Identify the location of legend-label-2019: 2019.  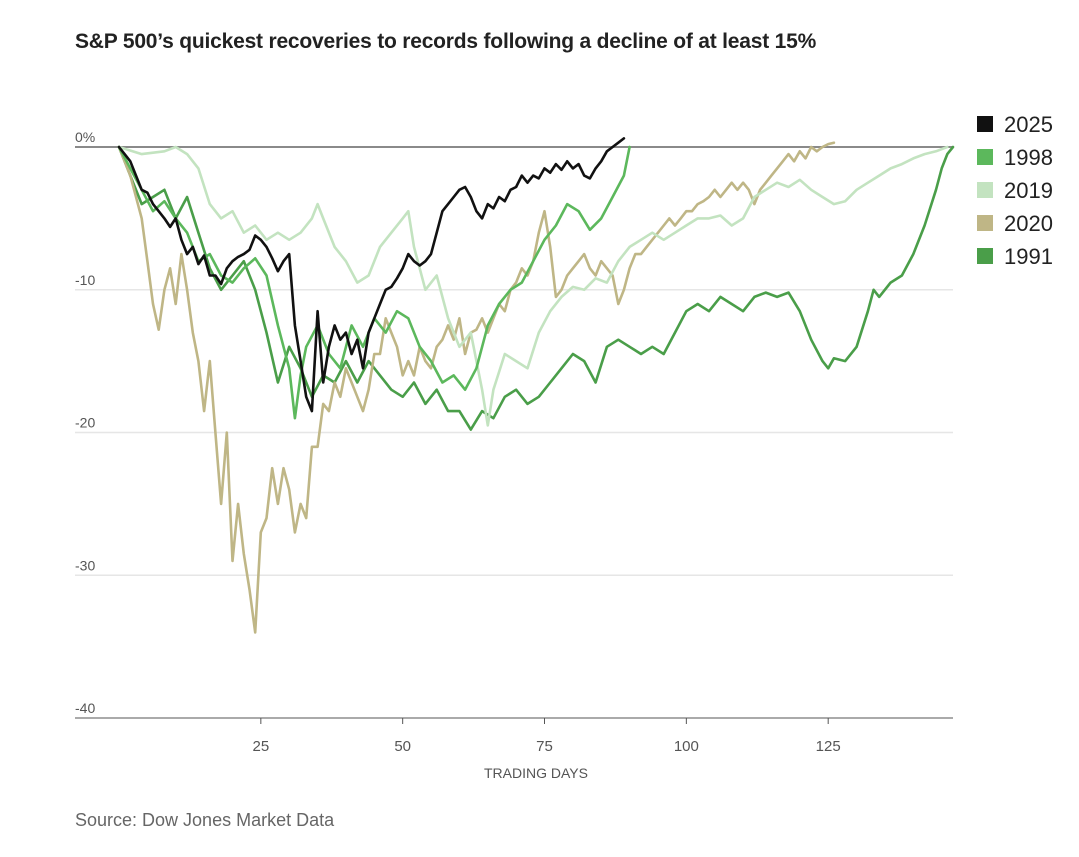
(1028, 190).